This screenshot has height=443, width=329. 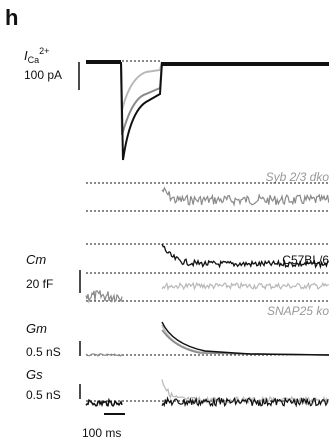 I want to click on syb-dko-label: Syb 2/3 dko, so click(x=297, y=177).